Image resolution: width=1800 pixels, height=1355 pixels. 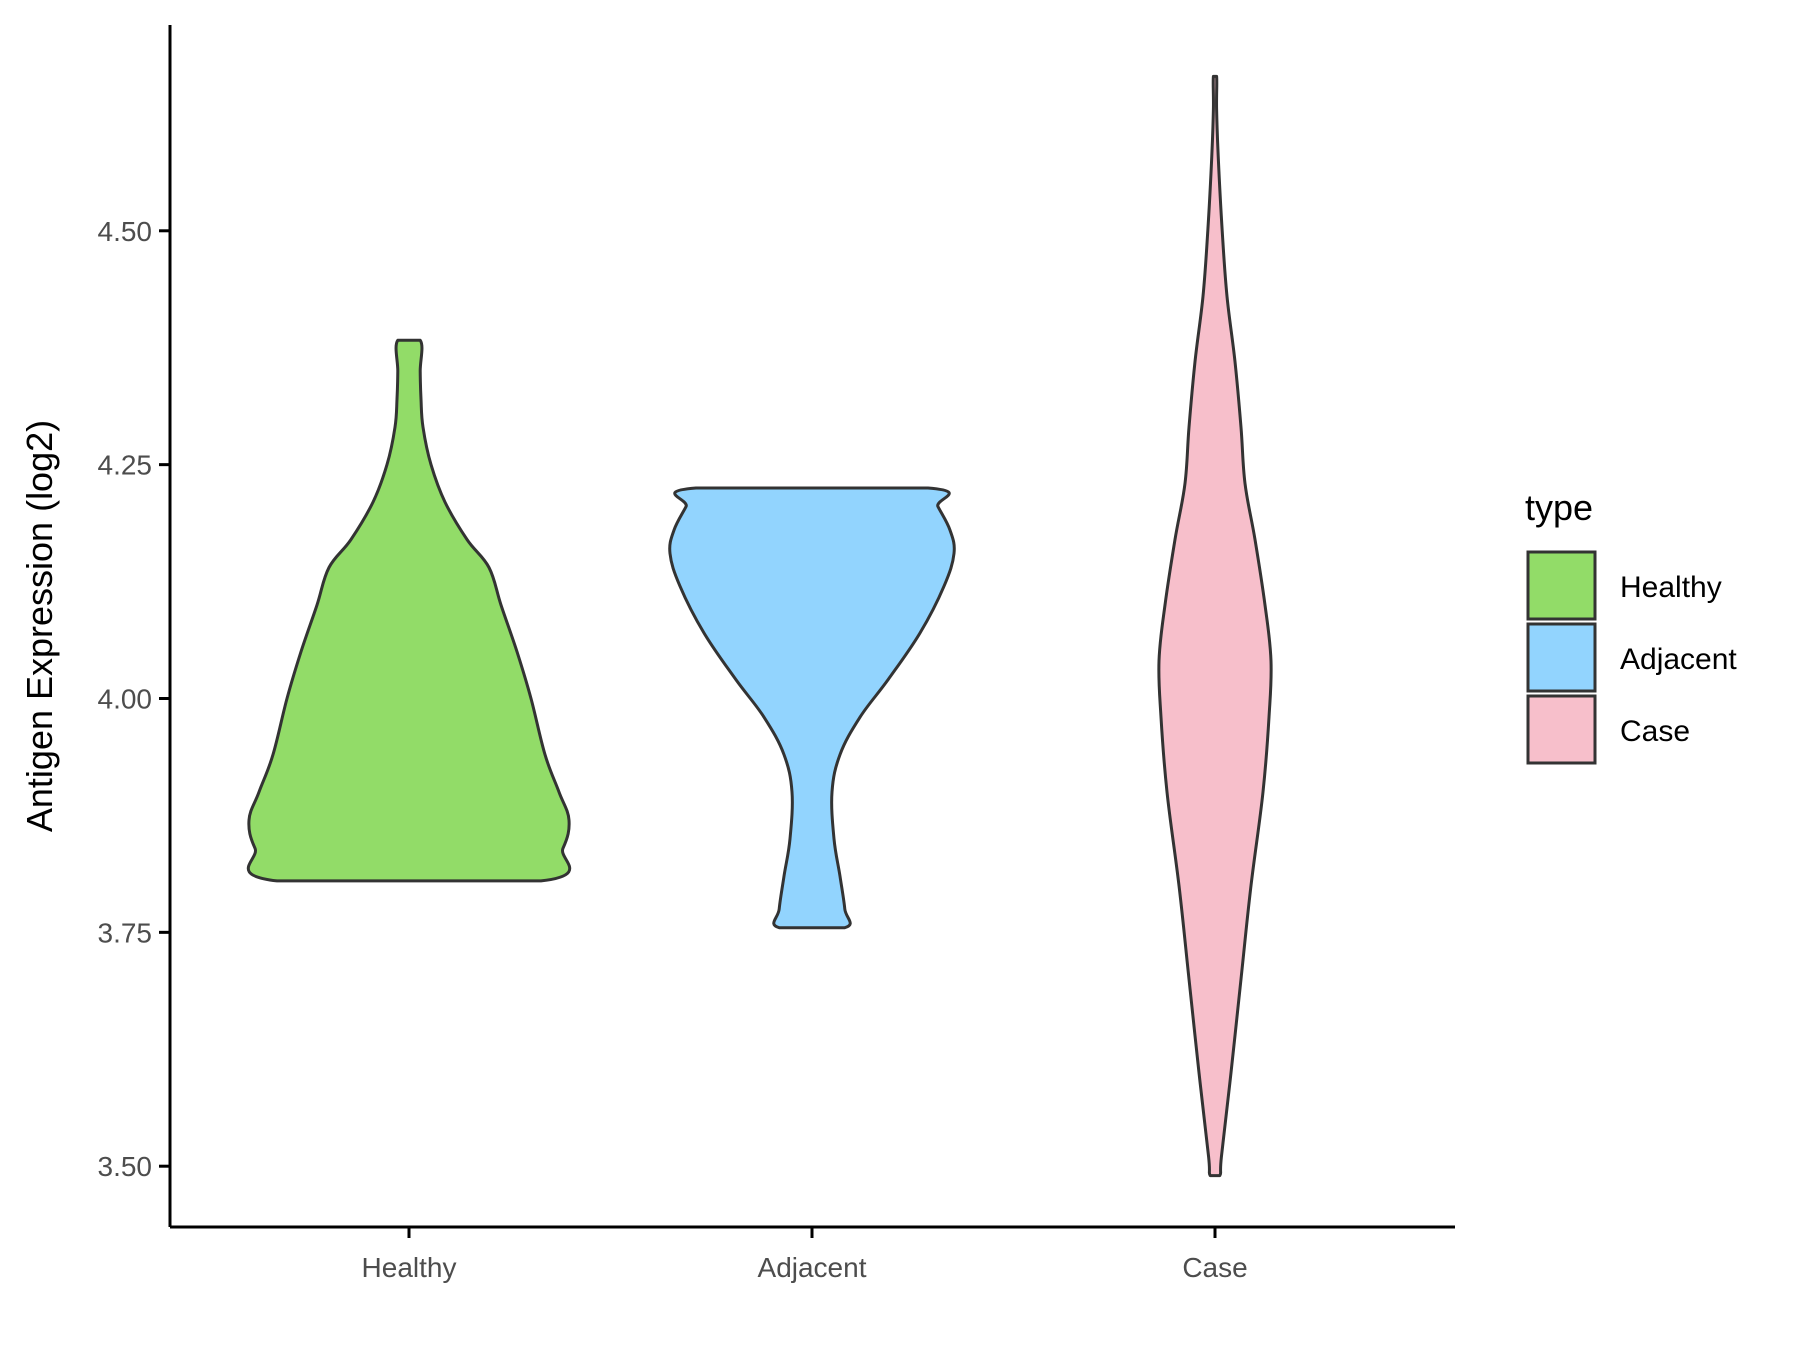 What do you see at coordinates (39, 626) in the screenshot?
I see `y-axis-title: Antigen Expression (log2)` at bounding box center [39, 626].